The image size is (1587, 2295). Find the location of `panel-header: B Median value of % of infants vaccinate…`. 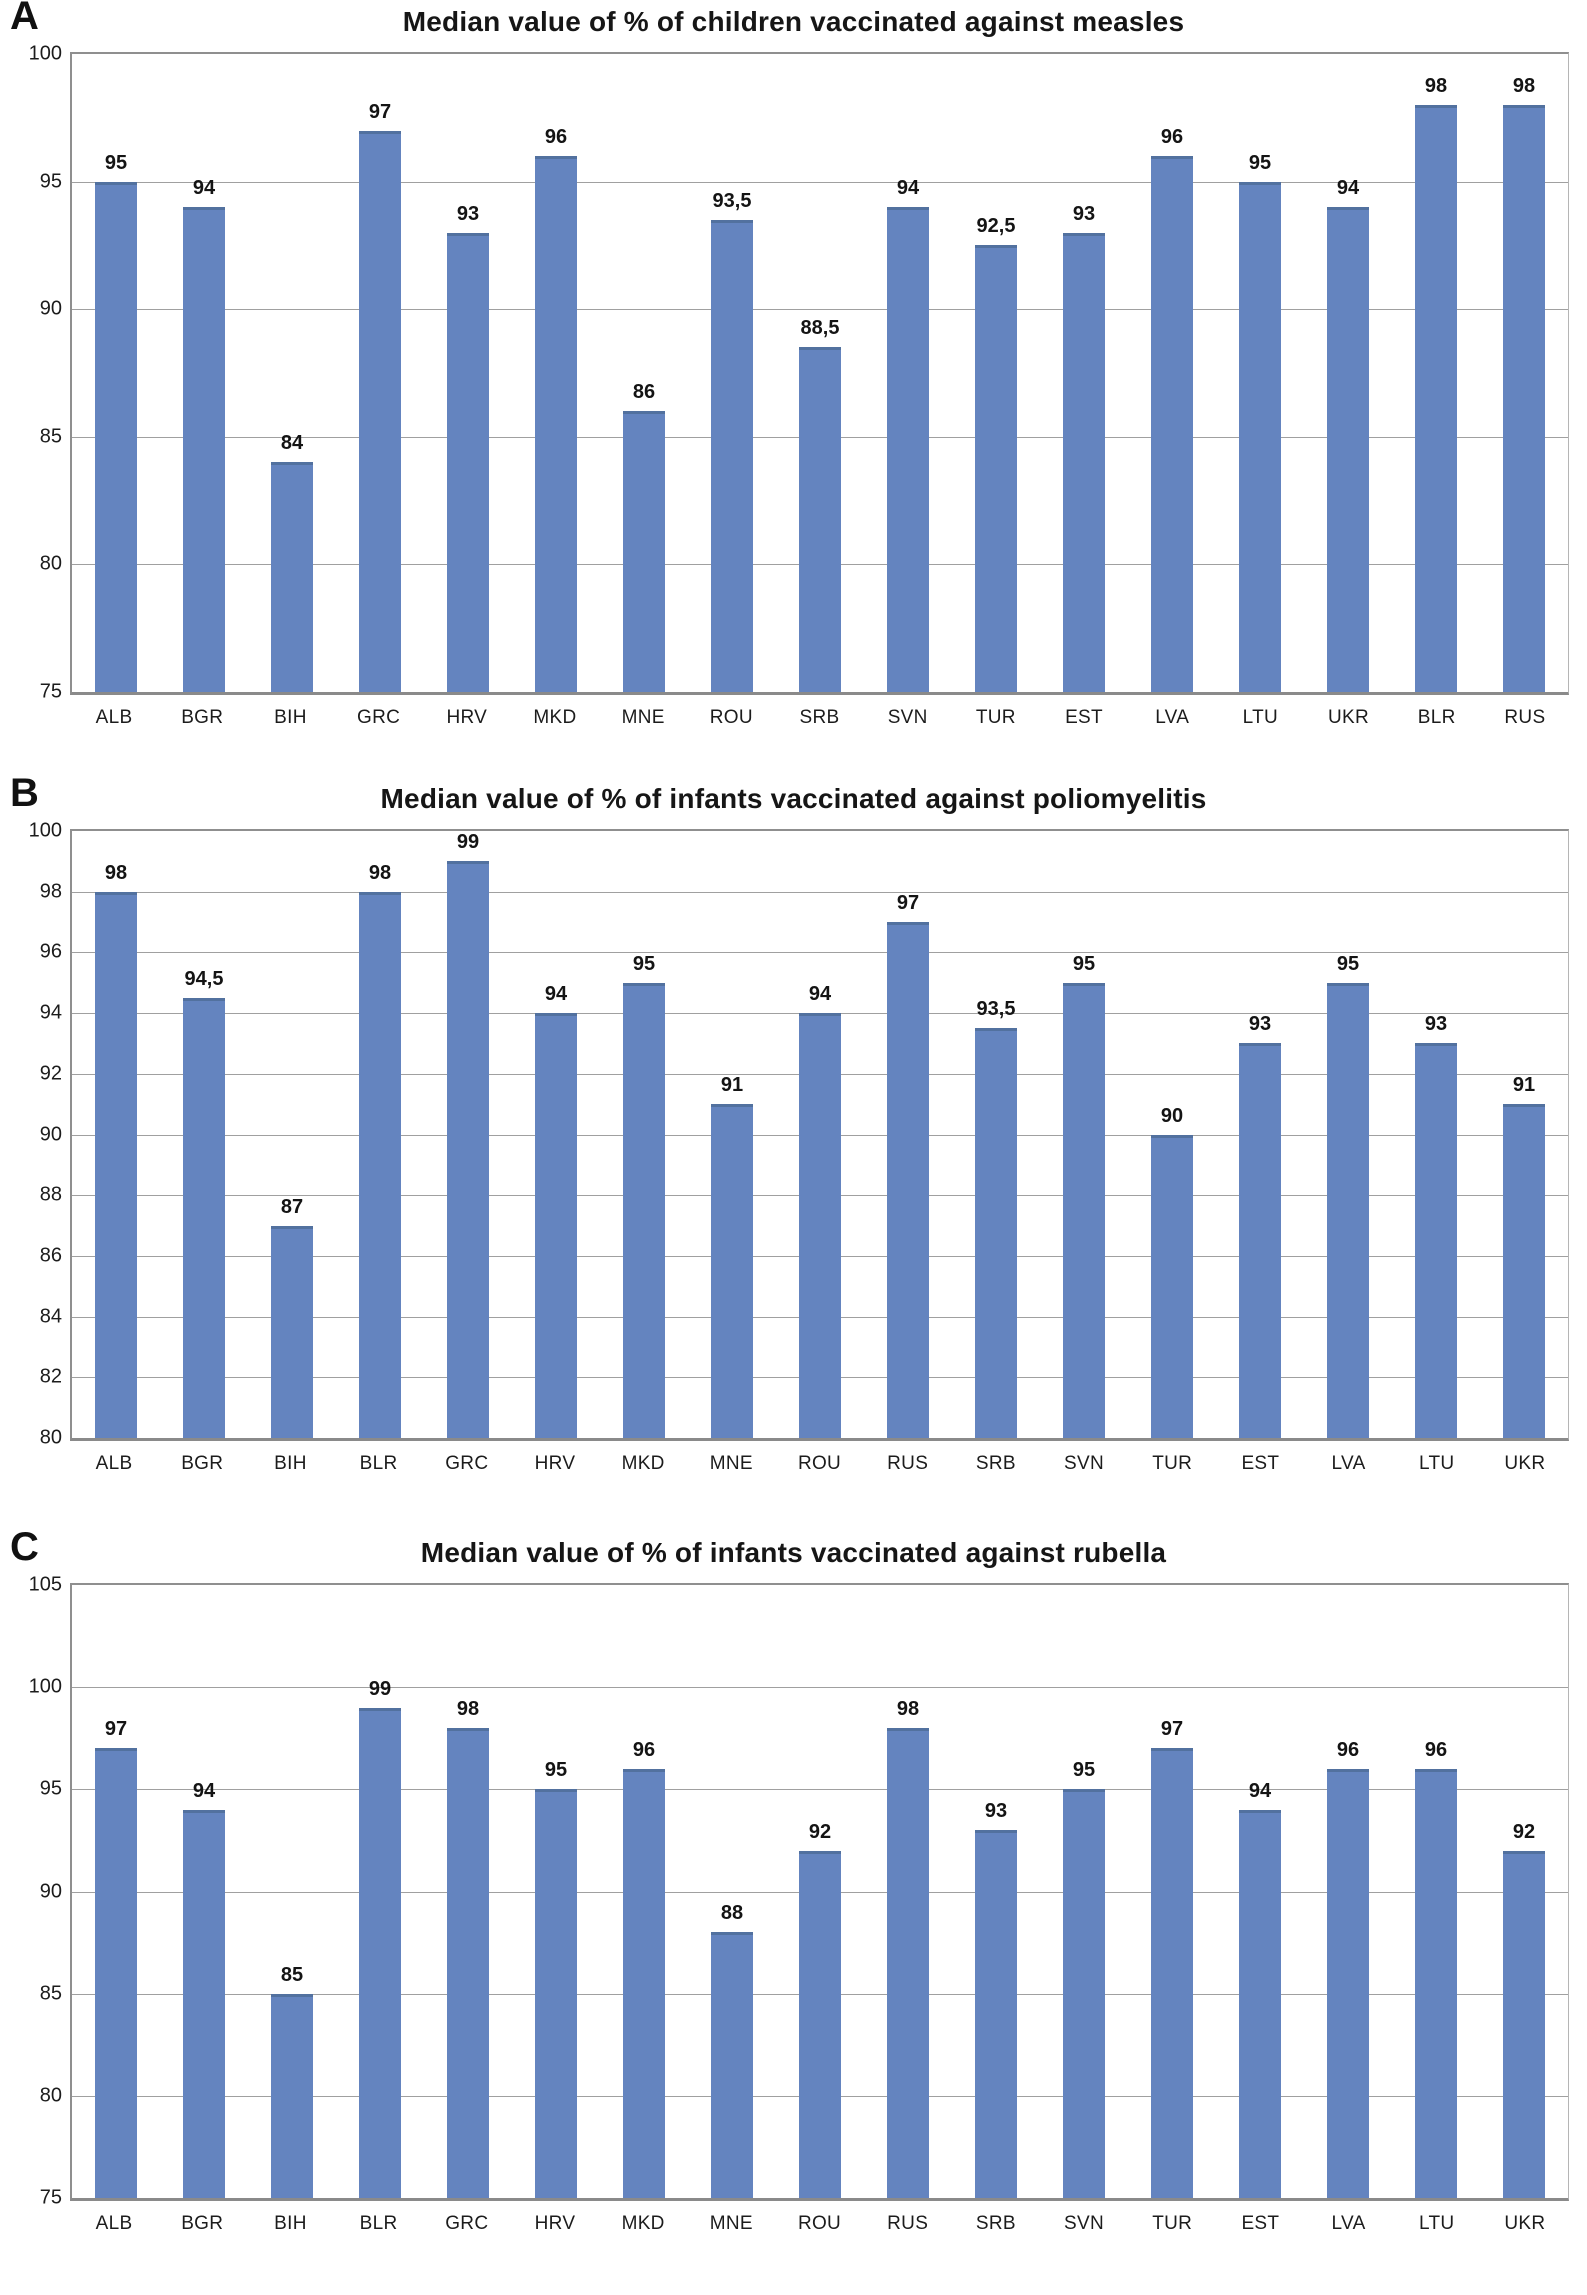

panel-header: B Median value of % of infants vaccinate… is located at coordinates (793, 801).